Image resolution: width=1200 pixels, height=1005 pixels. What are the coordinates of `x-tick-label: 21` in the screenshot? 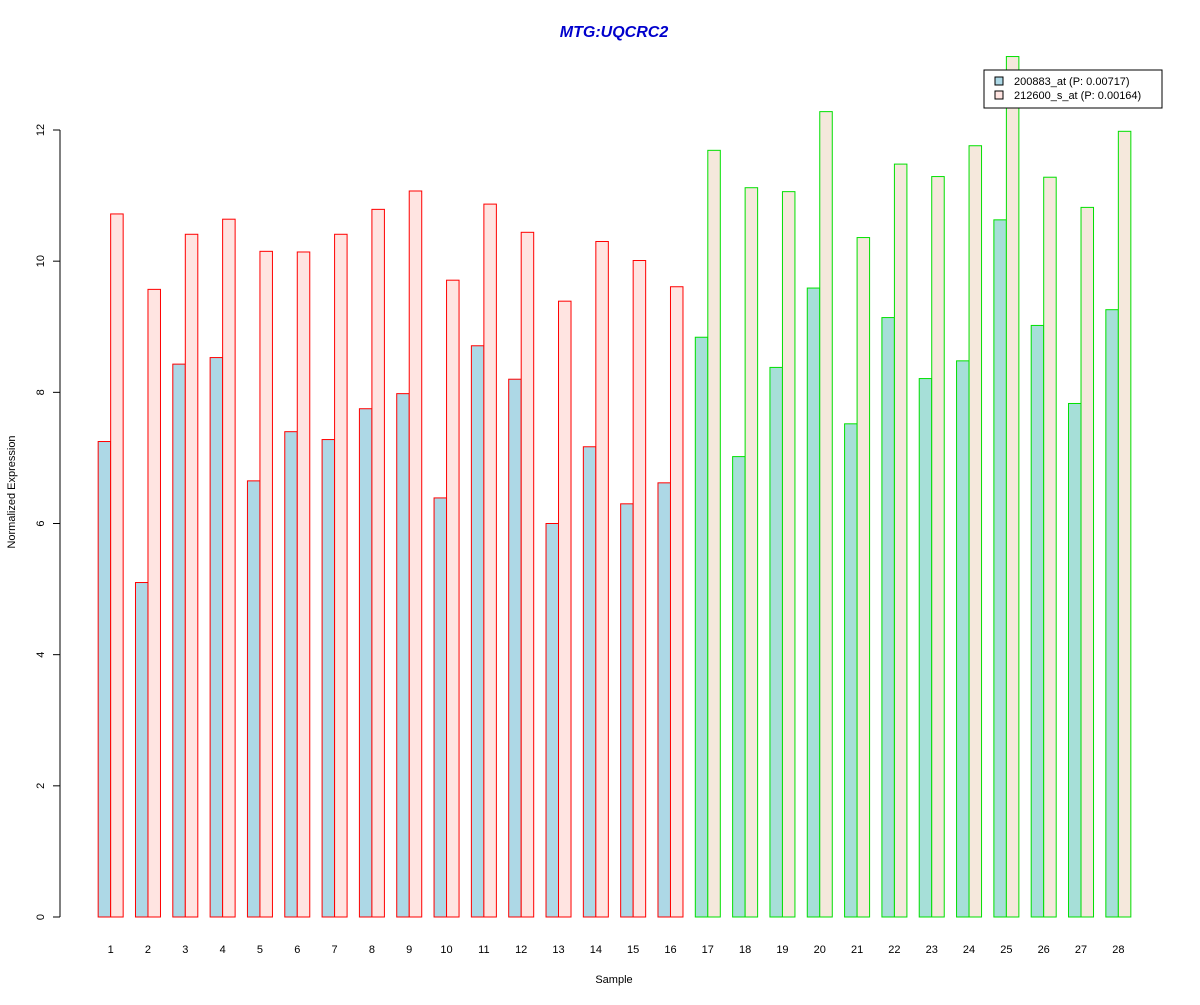 It's located at (857, 950).